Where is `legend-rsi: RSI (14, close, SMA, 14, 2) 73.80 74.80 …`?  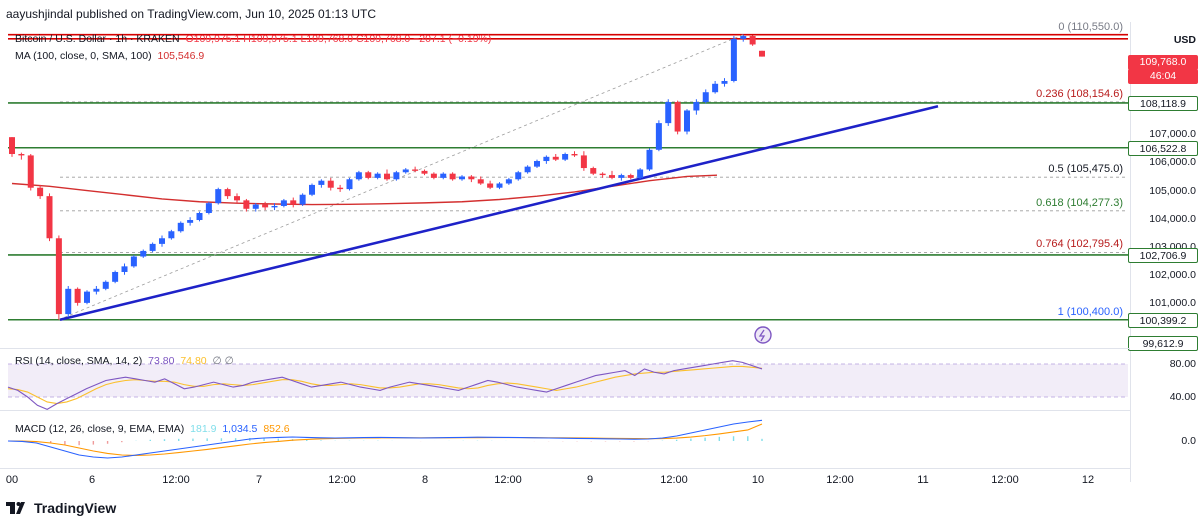 legend-rsi: RSI (14, close, SMA, 14, 2) 73.80 74.80 … is located at coordinates (126, 361).